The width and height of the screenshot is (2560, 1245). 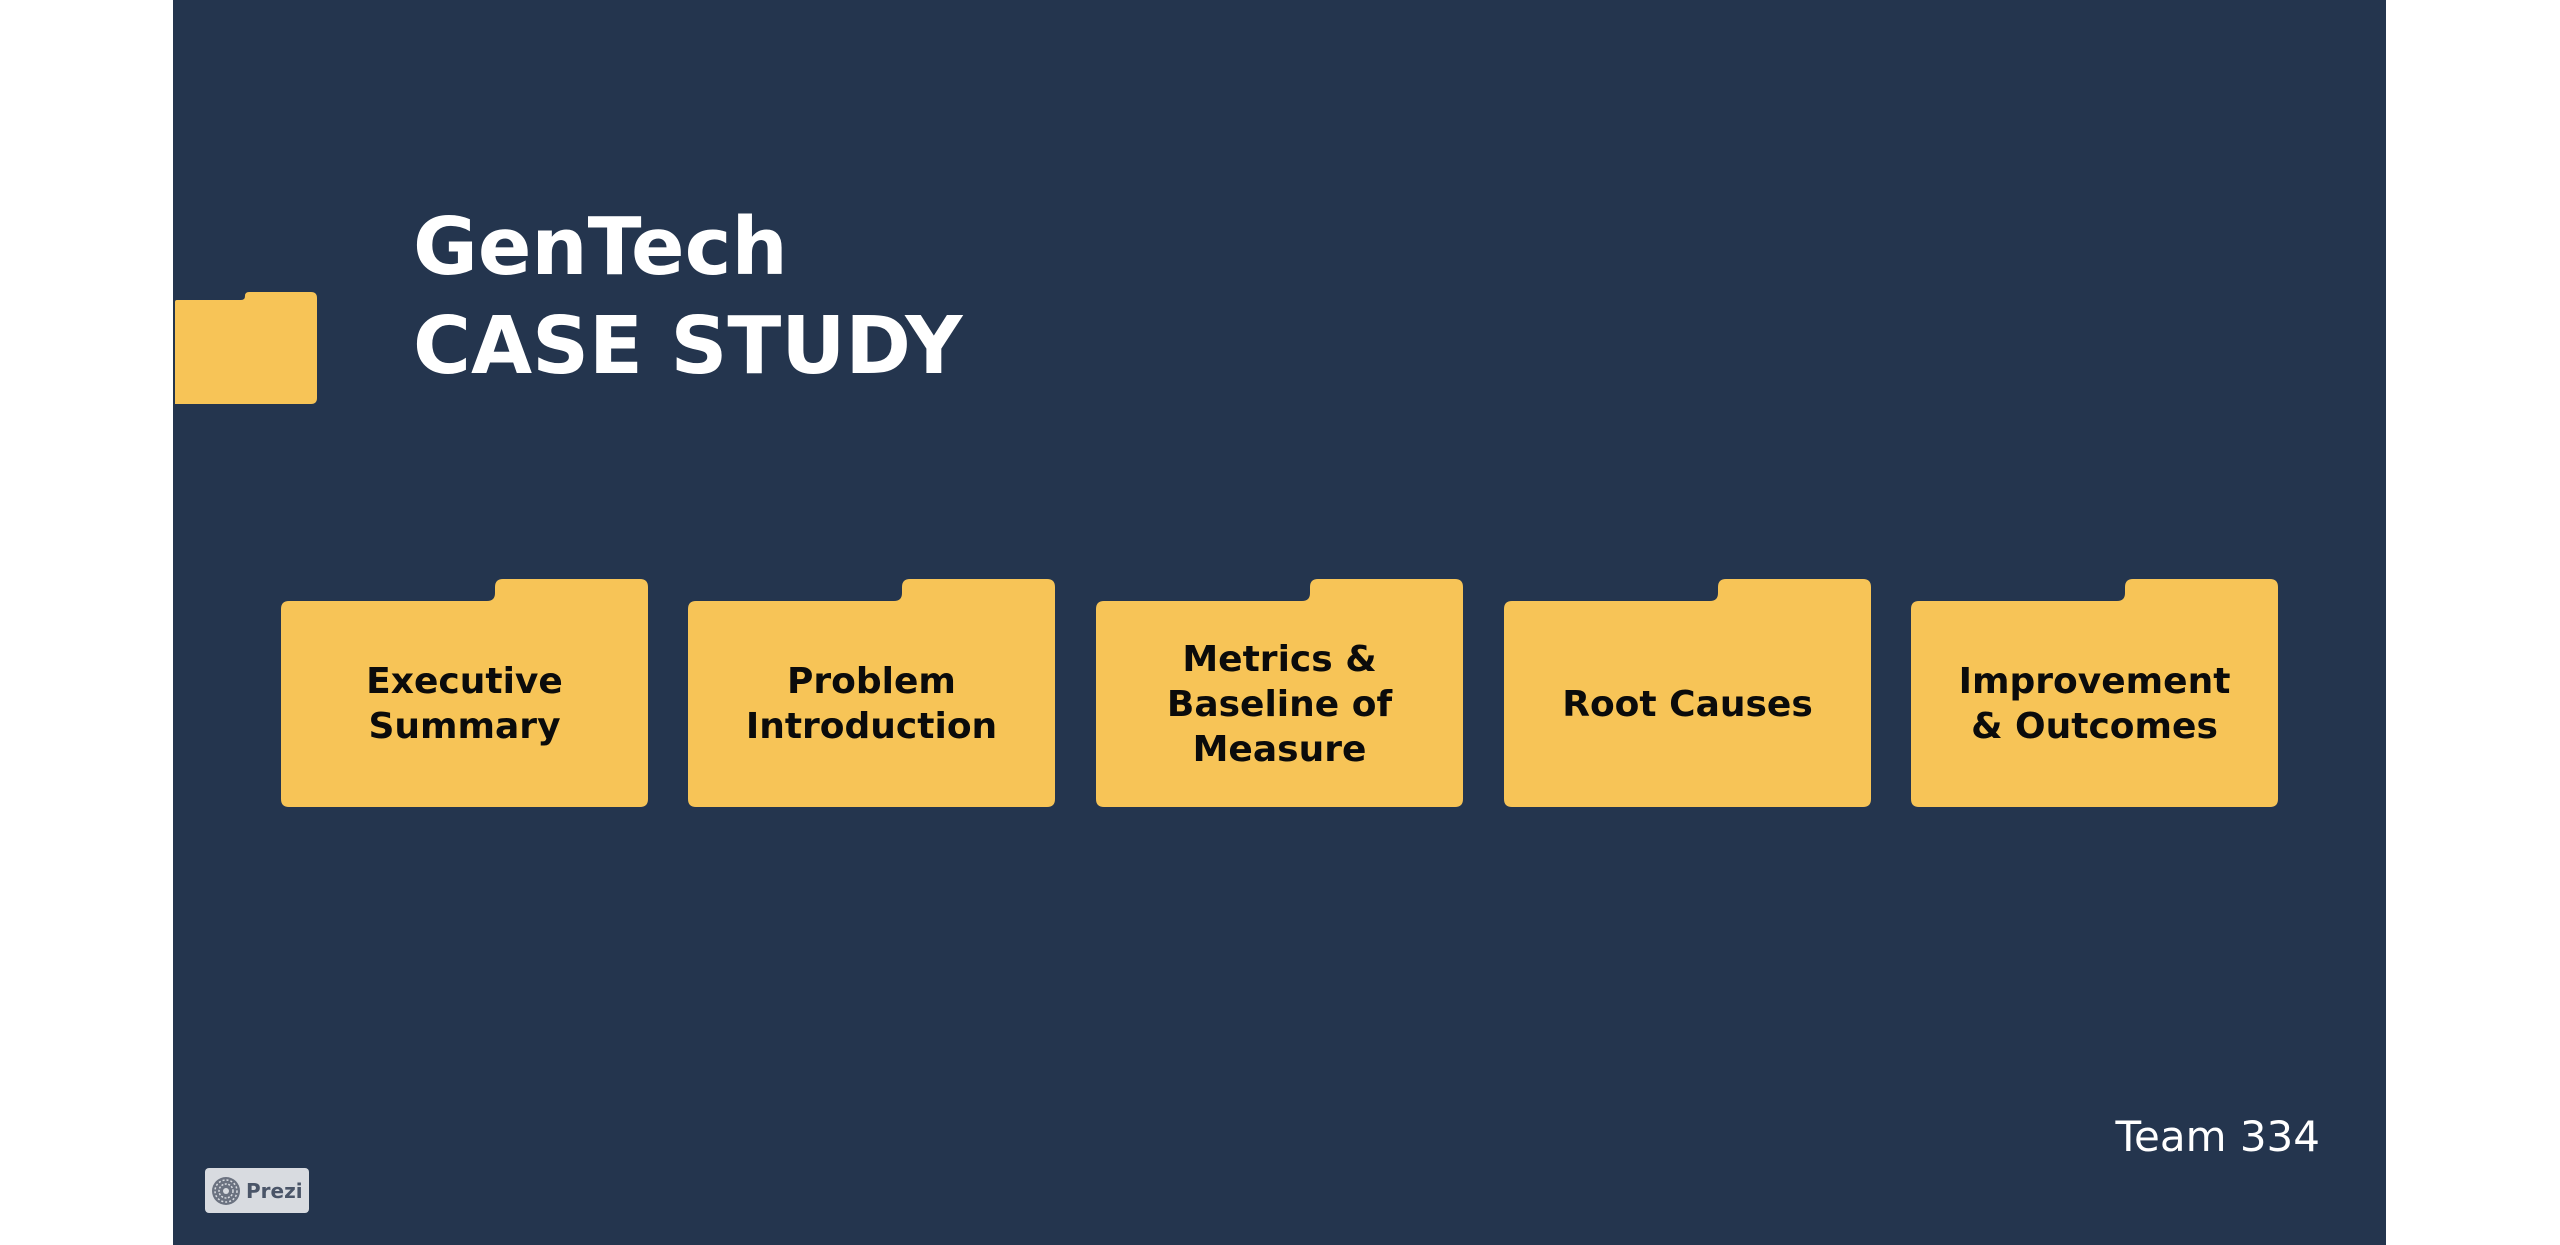 I want to click on folder-label: Executive Summary, so click(x=464, y=704).